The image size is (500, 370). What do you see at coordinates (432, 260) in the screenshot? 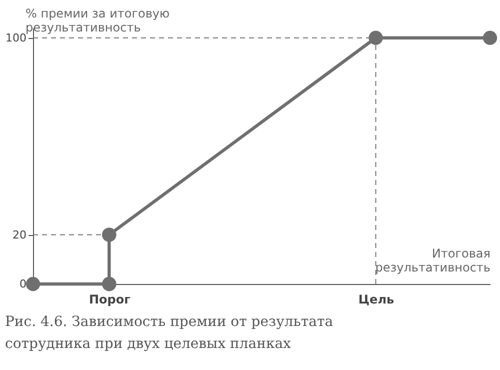
I see `x-axis-title: Итоговая результативность` at bounding box center [432, 260].